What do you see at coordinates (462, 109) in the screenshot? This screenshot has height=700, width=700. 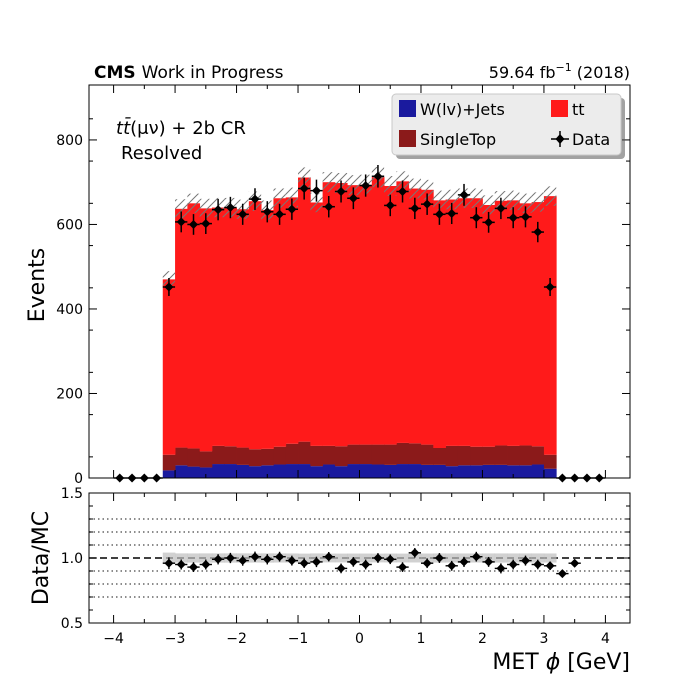 I see `legend-label-wjets: W(lv)+Jets` at bounding box center [462, 109].